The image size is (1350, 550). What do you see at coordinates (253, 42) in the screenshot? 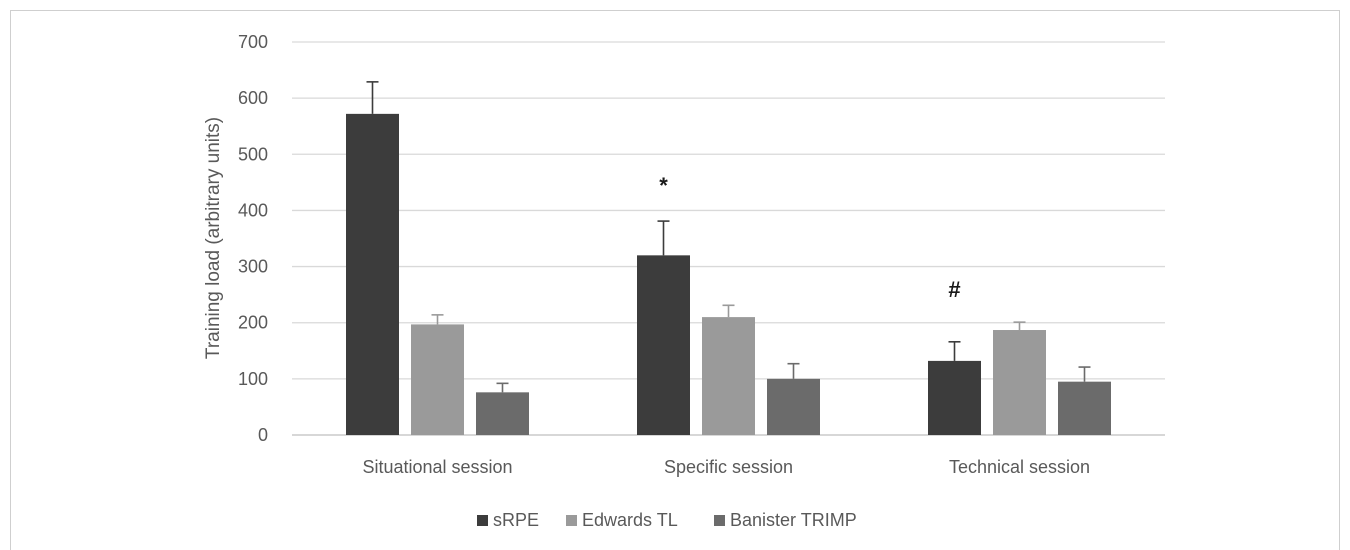
I see `y-tick-label: 700` at bounding box center [253, 42].